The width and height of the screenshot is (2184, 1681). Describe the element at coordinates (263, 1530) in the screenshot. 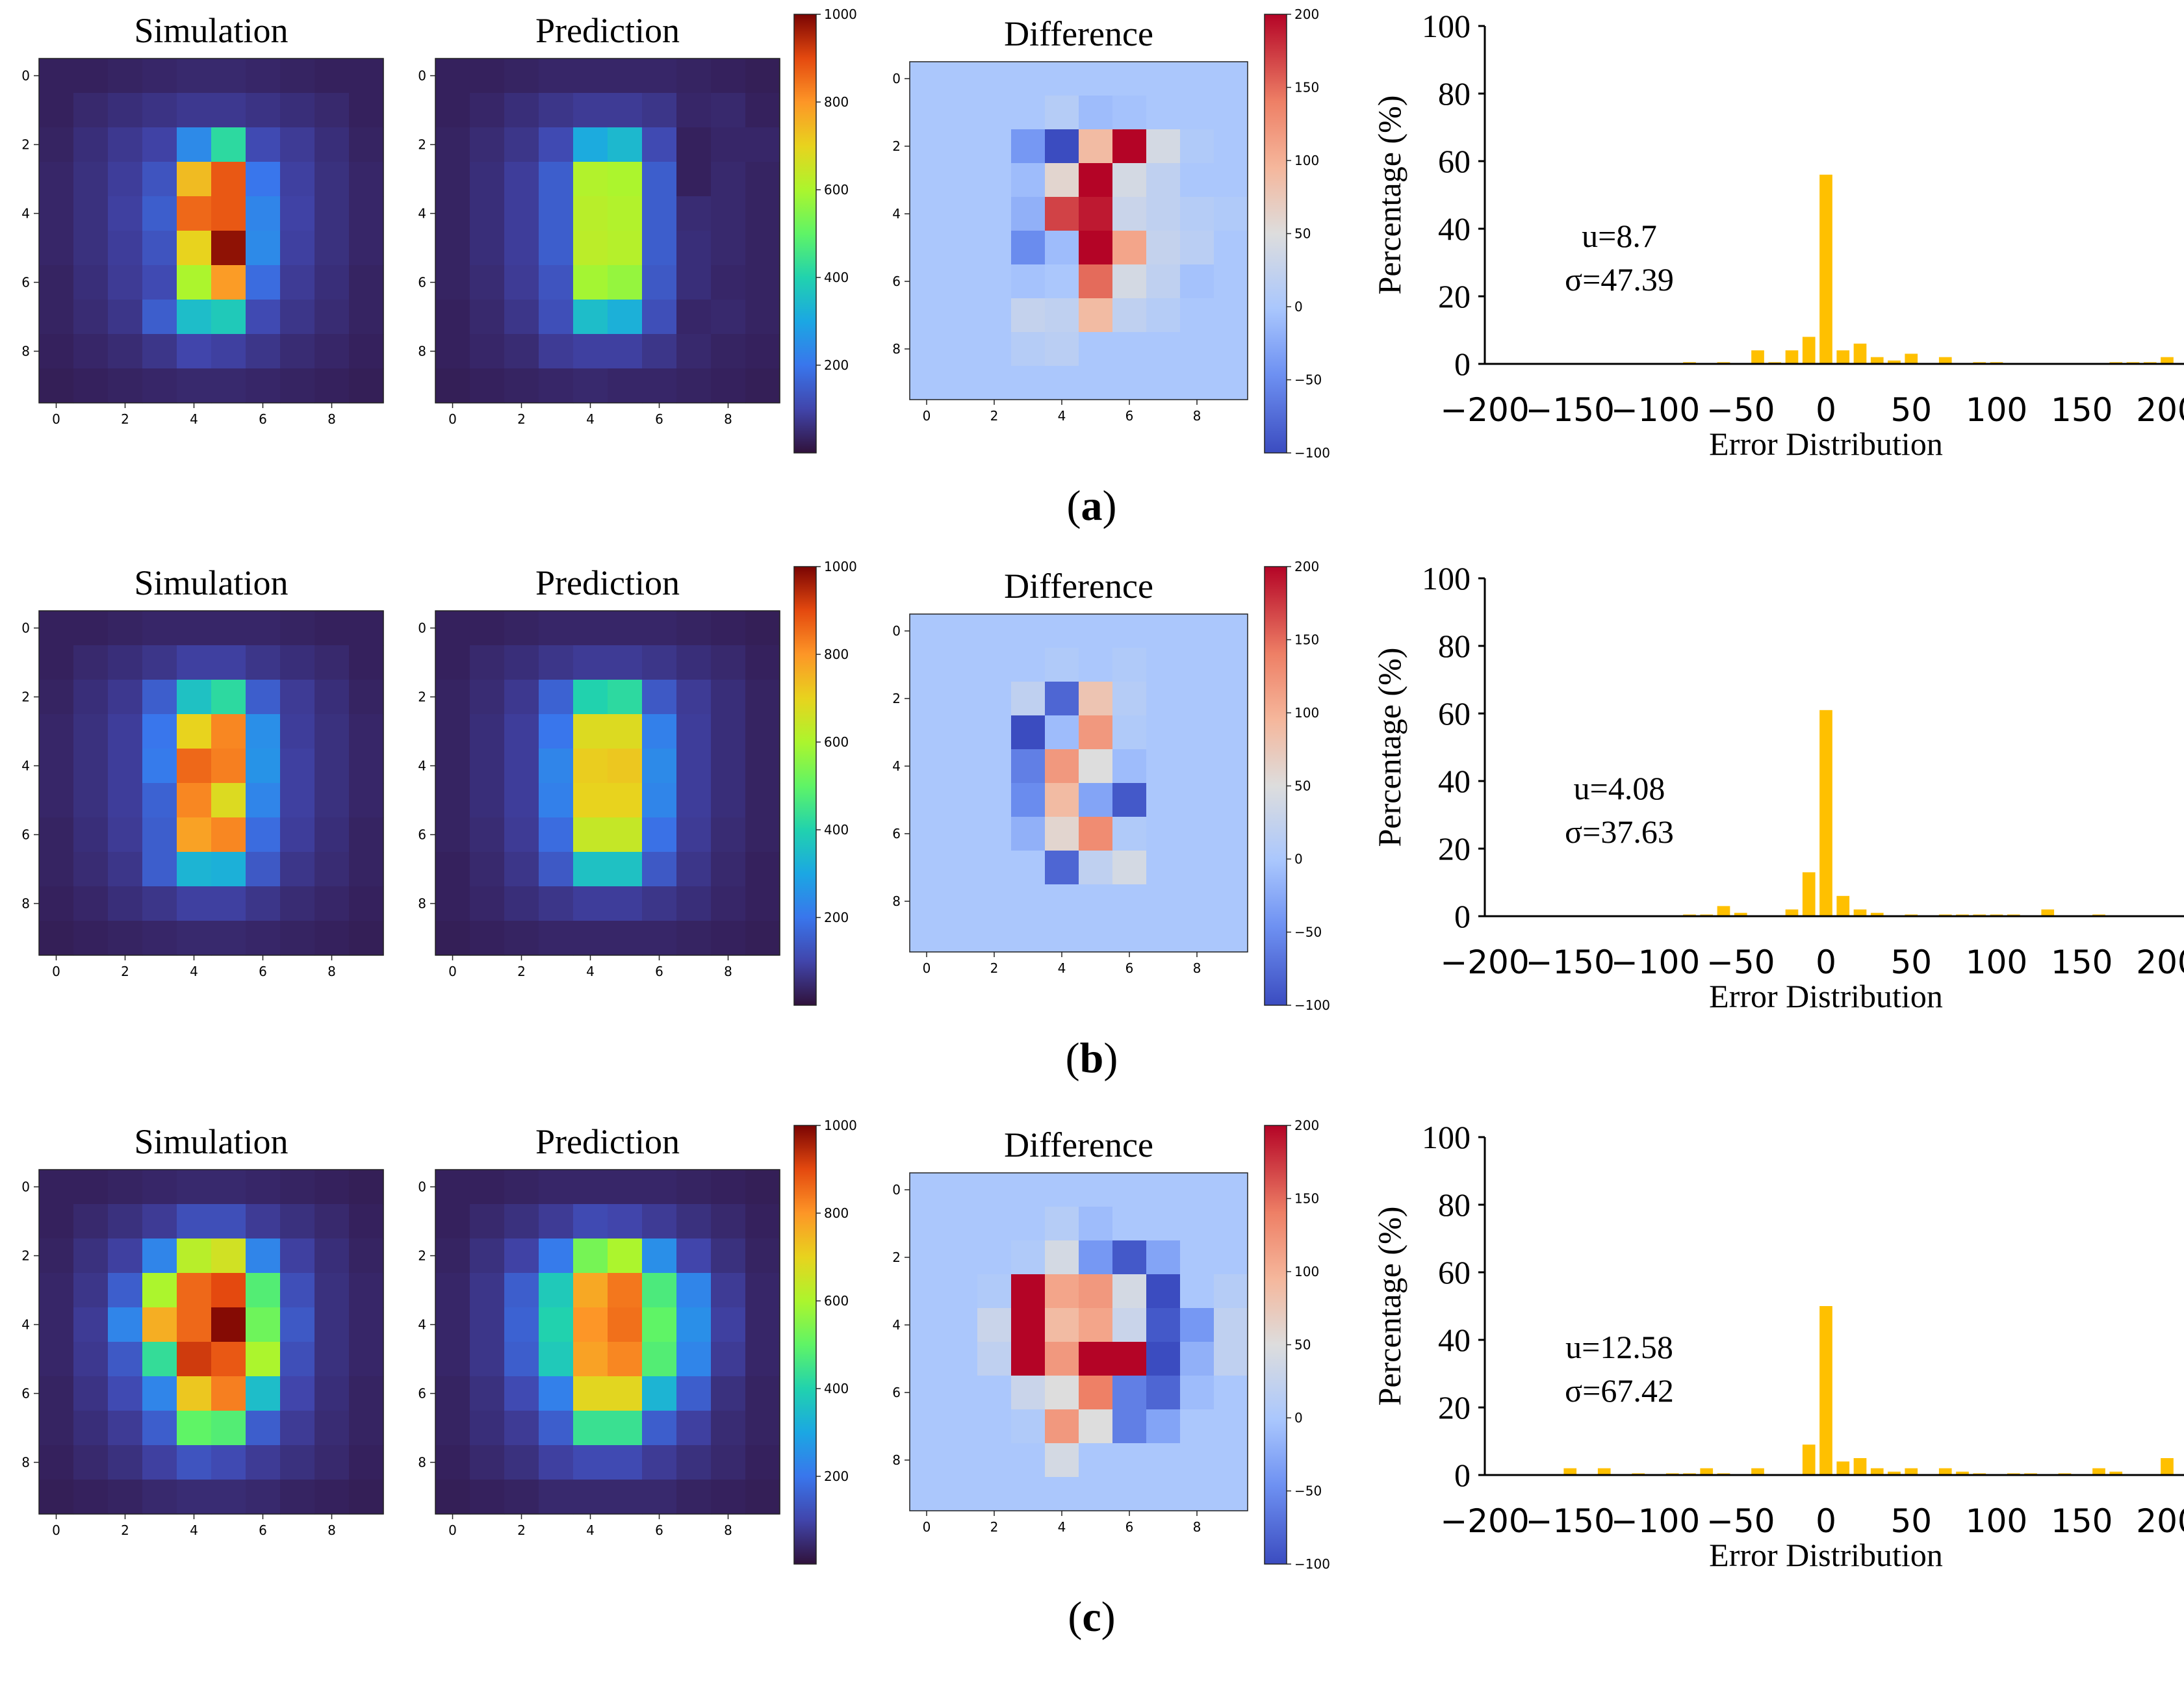

I see `x-tick-label: 6` at that location.